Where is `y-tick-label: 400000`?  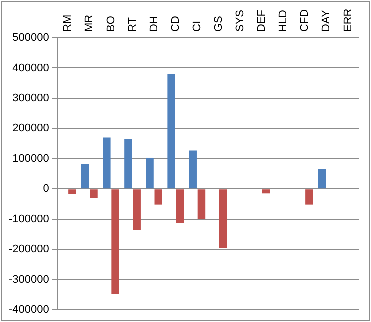 y-tick-label: 400000 is located at coordinates (31, 68).